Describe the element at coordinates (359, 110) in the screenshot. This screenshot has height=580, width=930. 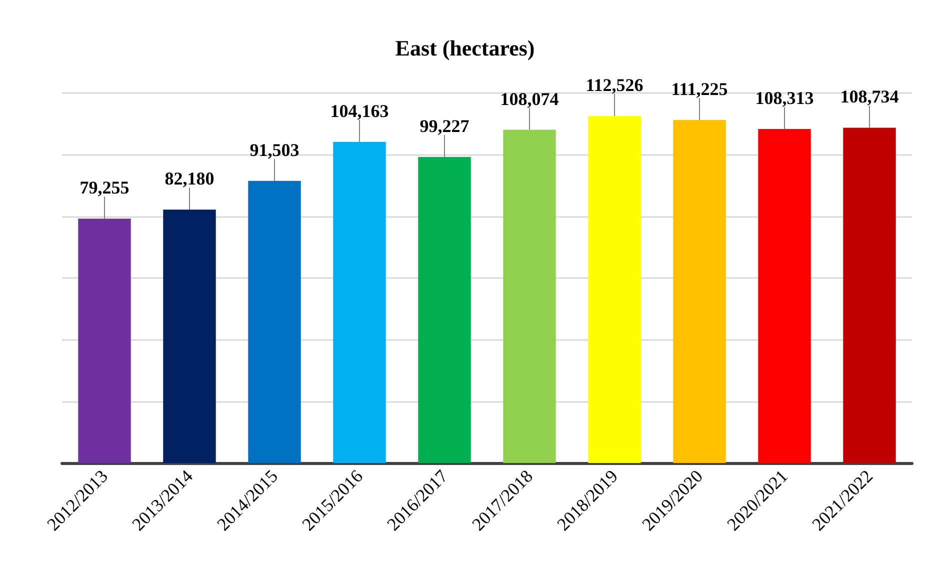
I see `data-label: 104,163` at that location.